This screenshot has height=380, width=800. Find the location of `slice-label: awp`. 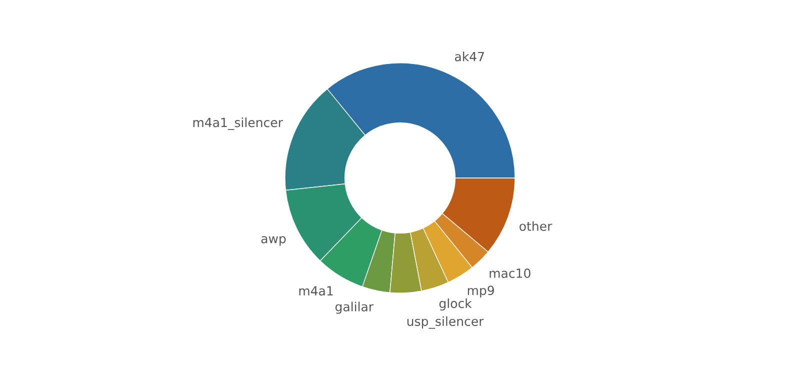

slice-label: awp is located at coordinates (273, 241).